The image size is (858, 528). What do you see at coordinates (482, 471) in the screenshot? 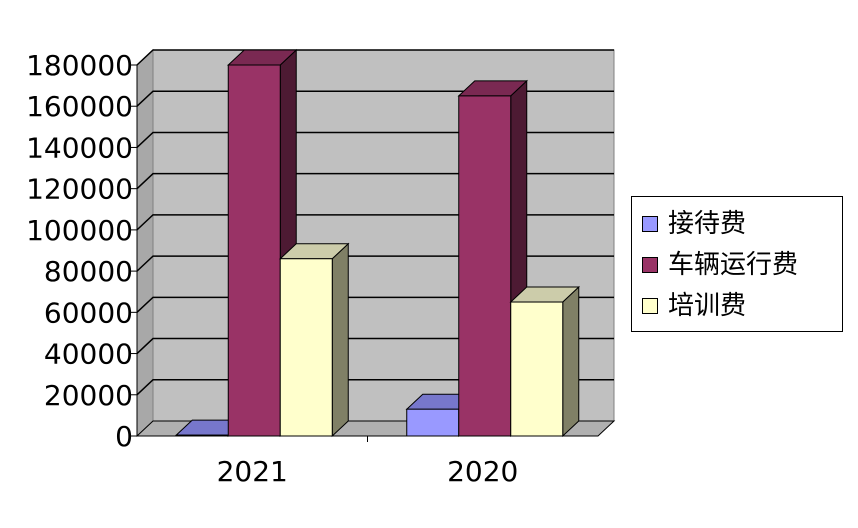
I see `x-tick-label: 2020` at bounding box center [482, 471].